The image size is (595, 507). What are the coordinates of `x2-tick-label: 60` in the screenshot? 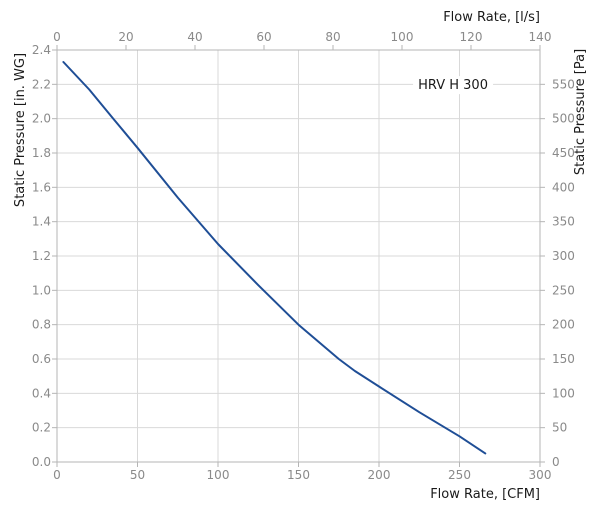 It's located at (263, 37).